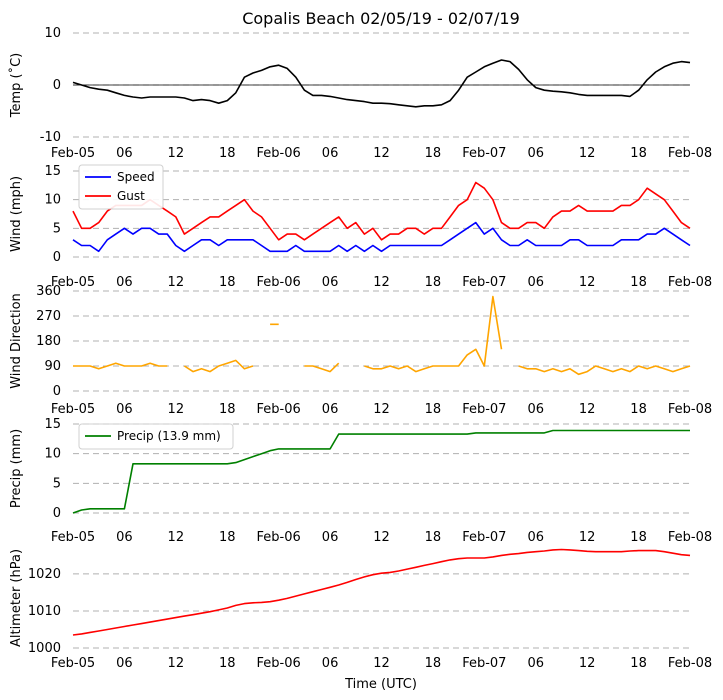  I want to click on legend: Speed Gust, so click(121, 187).